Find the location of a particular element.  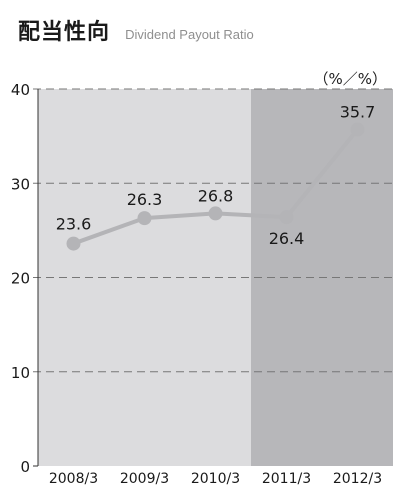

y-tick-label: 40 is located at coordinates (20, 90).